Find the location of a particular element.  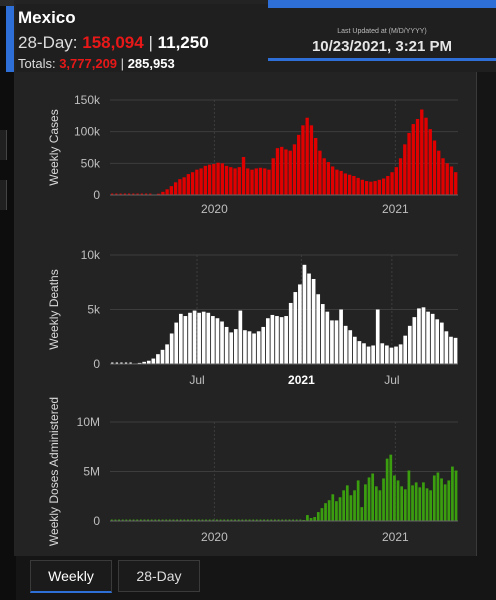

chart2-ylabel: Weekly Doses Administered is located at coordinates (54, 471).